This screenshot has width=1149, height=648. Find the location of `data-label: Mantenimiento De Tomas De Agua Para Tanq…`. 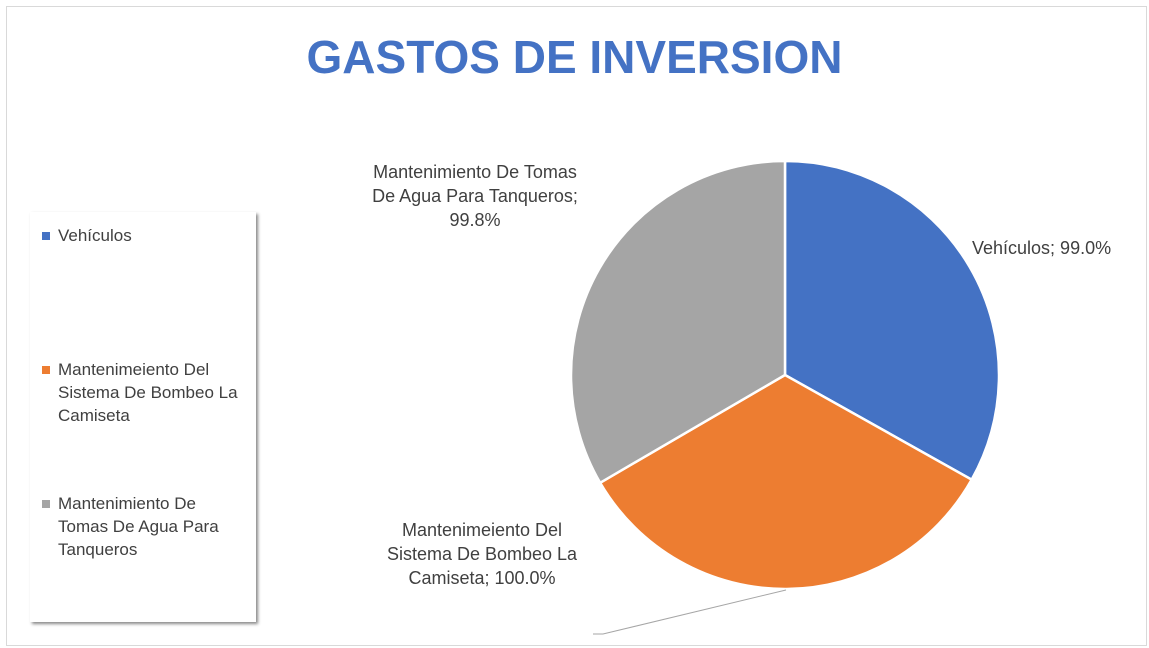

data-label: Mantenimiento De Tomas De Agua Para Tanq… is located at coordinates (475, 196).